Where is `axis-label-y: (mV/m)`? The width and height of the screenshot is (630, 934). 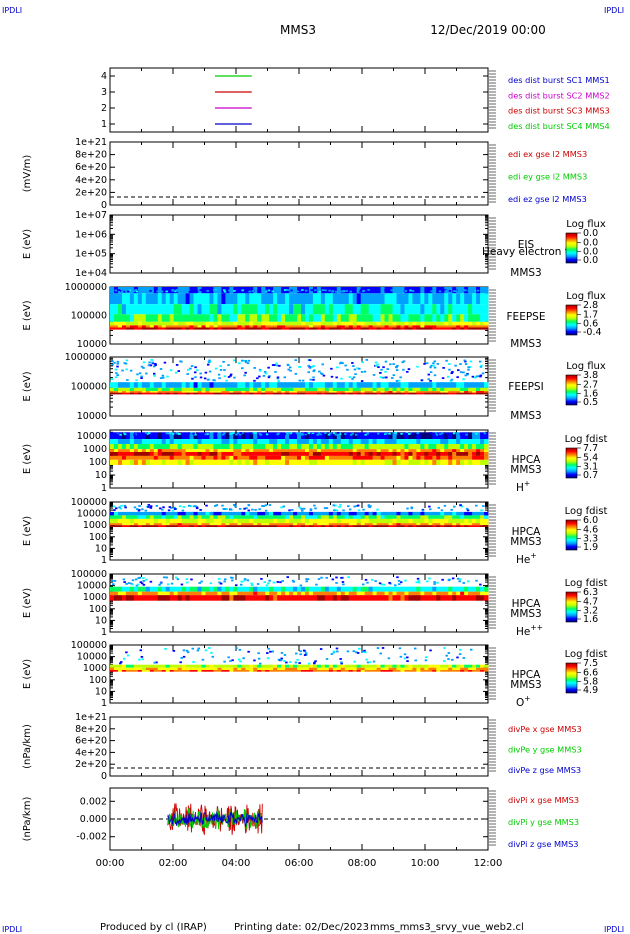 axis-label-y: (mV/m) is located at coordinates (27, 174).